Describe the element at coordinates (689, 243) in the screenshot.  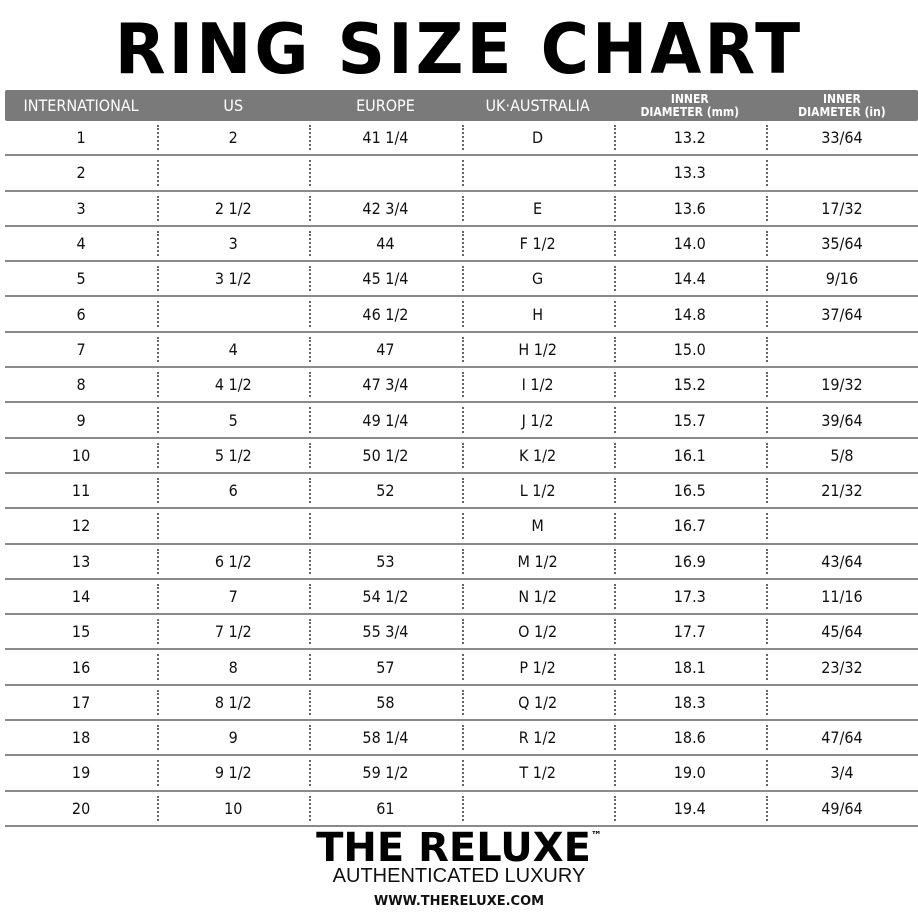
I see `cell-diameter-mm: 14.0` at that location.